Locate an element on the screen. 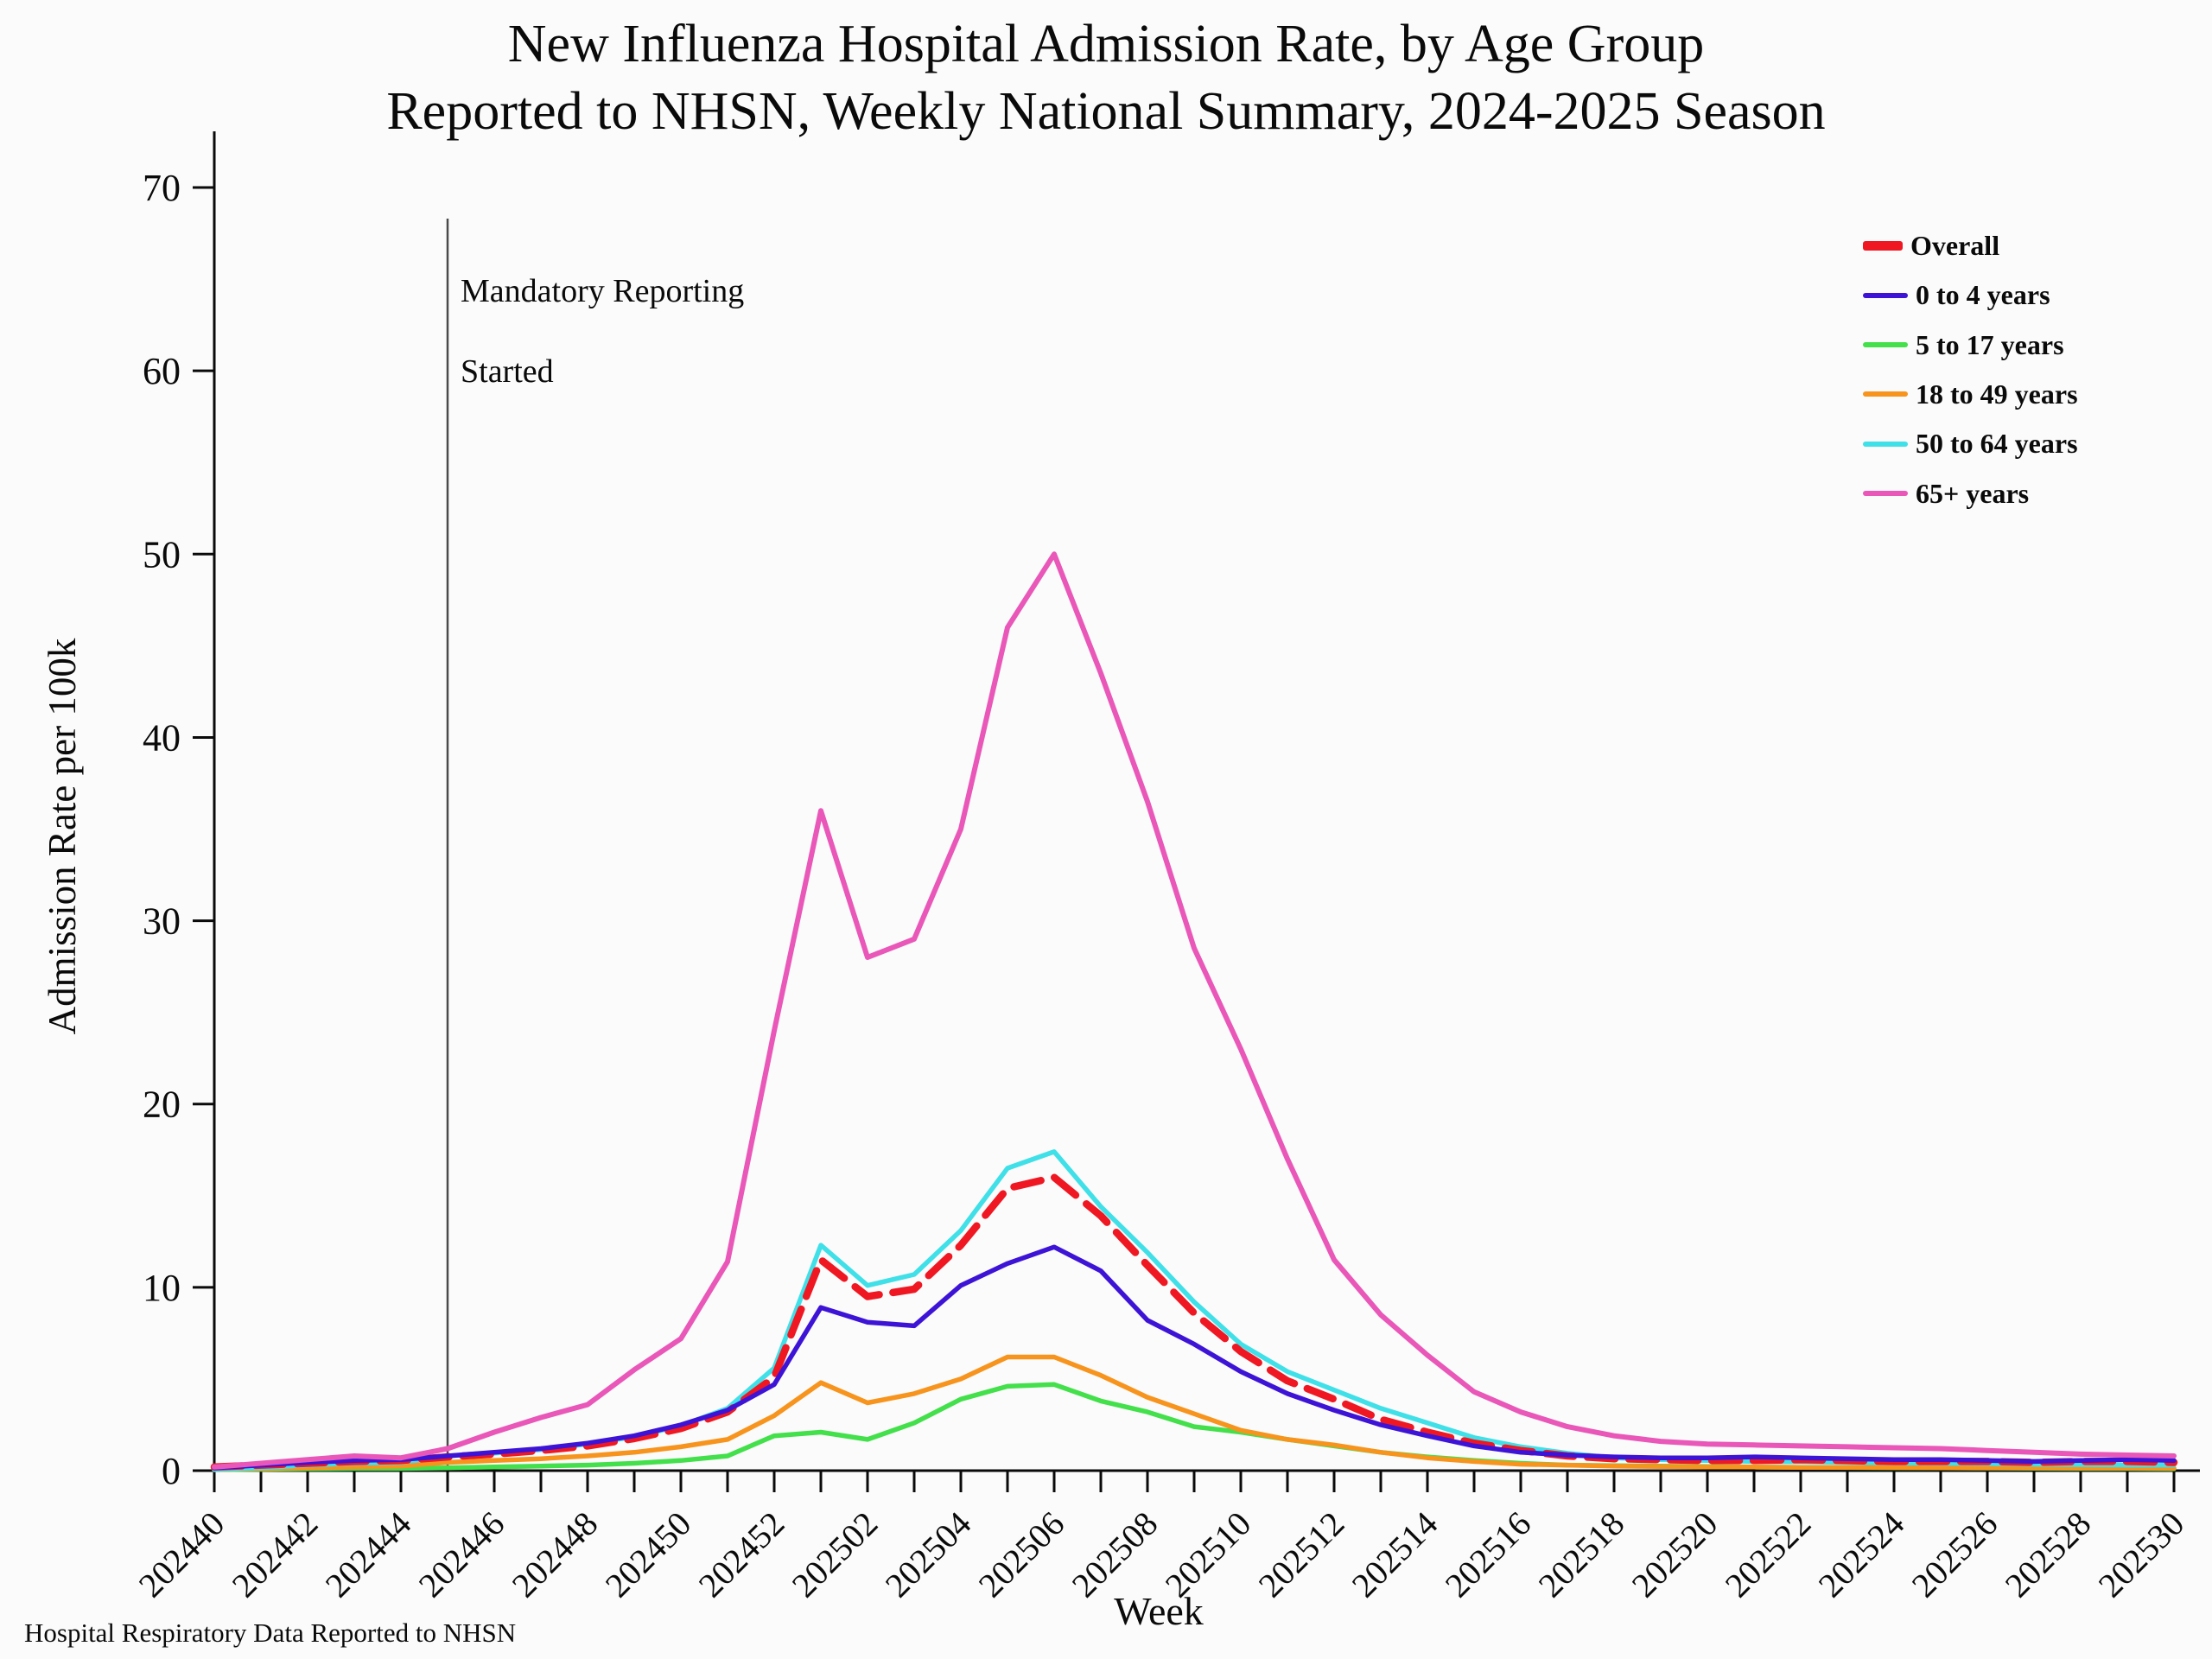 This screenshot has width=2212, height=1659. legend-label: 18 to 49 years is located at coordinates (1997, 394).